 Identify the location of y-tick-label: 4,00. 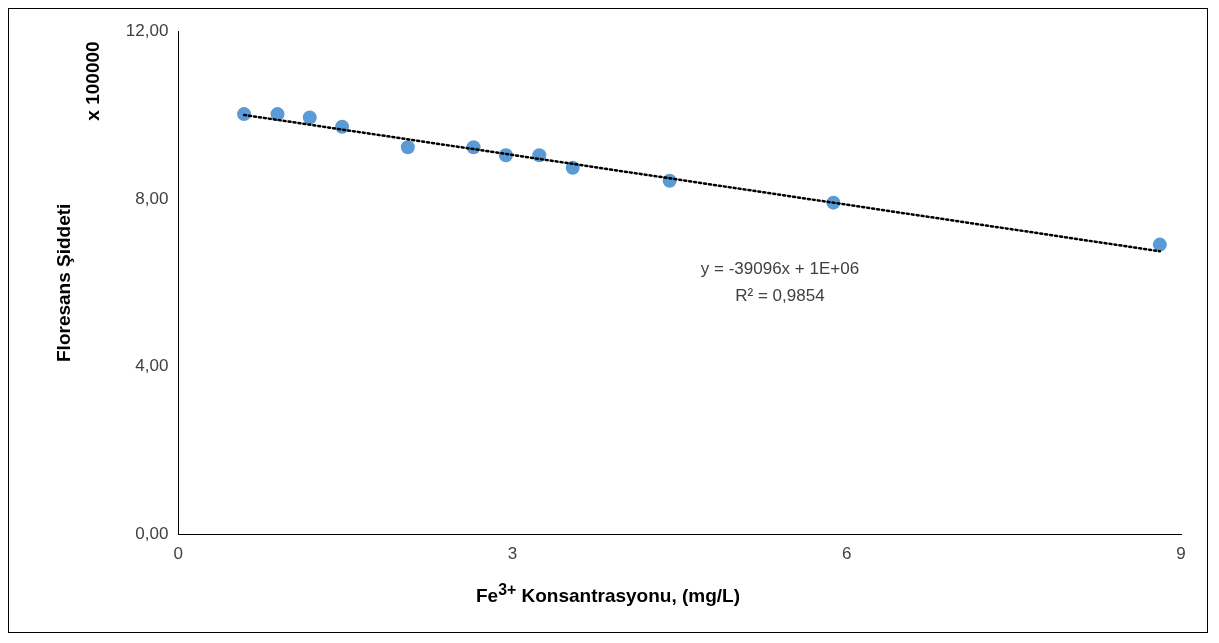
(152, 366).